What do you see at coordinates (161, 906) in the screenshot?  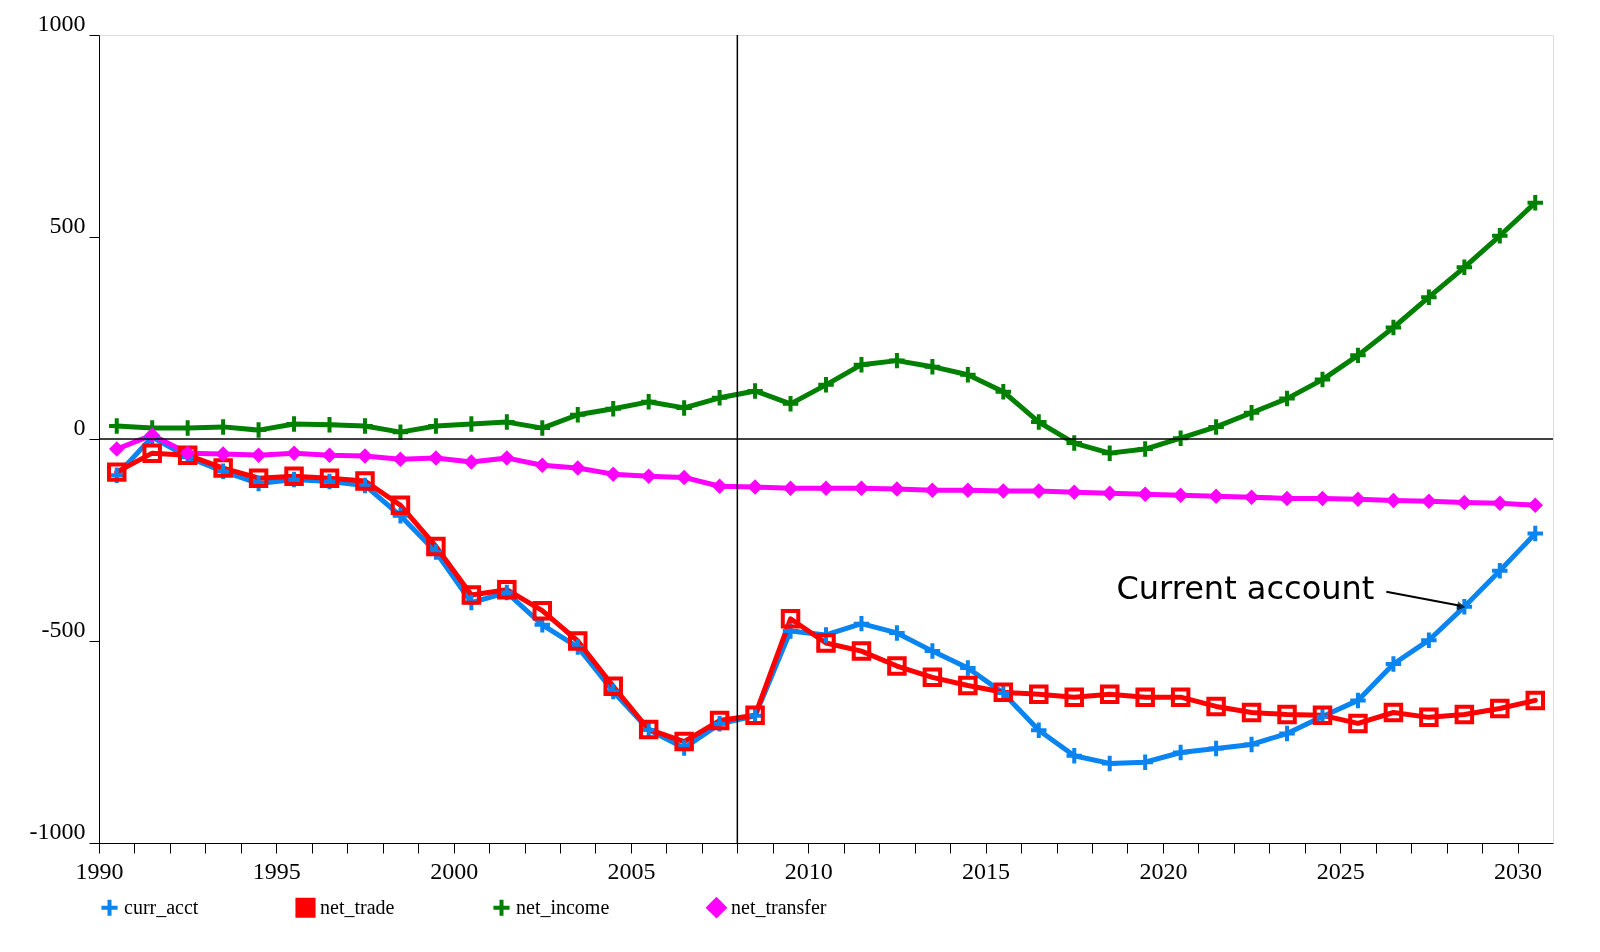 I see `legend-label: curr_acct` at bounding box center [161, 906].